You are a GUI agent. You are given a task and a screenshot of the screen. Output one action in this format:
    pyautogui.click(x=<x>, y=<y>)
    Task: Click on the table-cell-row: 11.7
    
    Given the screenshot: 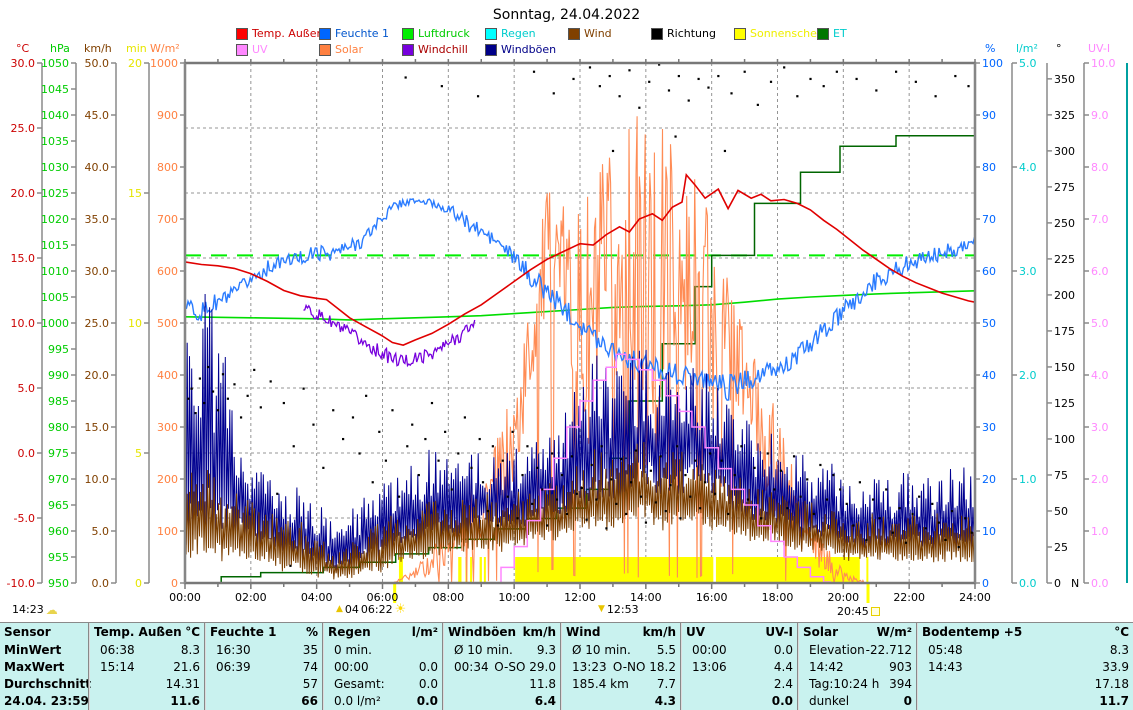 What is the action you would take?
    pyautogui.click(x=1114, y=701)
    